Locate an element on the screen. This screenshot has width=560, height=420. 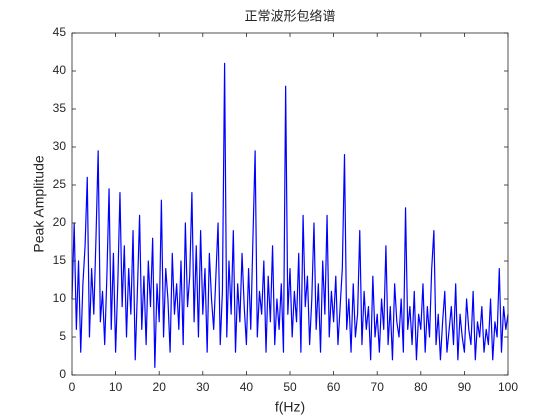
x-tick-label: 40 is located at coordinates (247, 387).